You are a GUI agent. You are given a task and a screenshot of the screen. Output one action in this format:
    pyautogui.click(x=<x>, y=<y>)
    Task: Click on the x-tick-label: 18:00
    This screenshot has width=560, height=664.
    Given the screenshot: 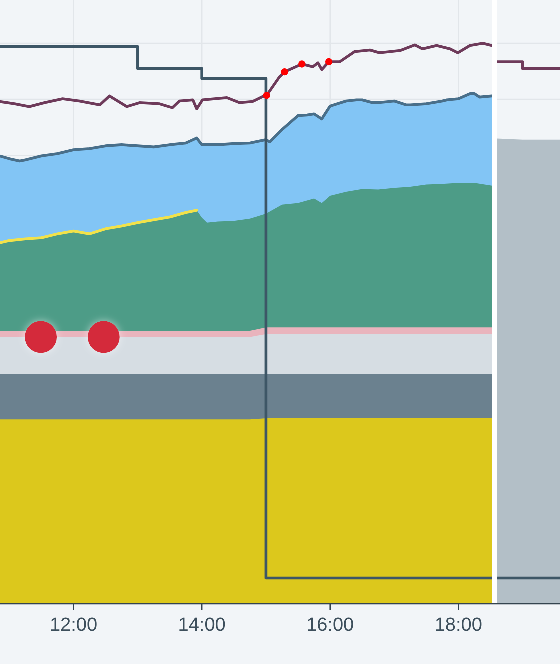 What is the action you would take?
    pyautogui.click(x=458, y=625)
    